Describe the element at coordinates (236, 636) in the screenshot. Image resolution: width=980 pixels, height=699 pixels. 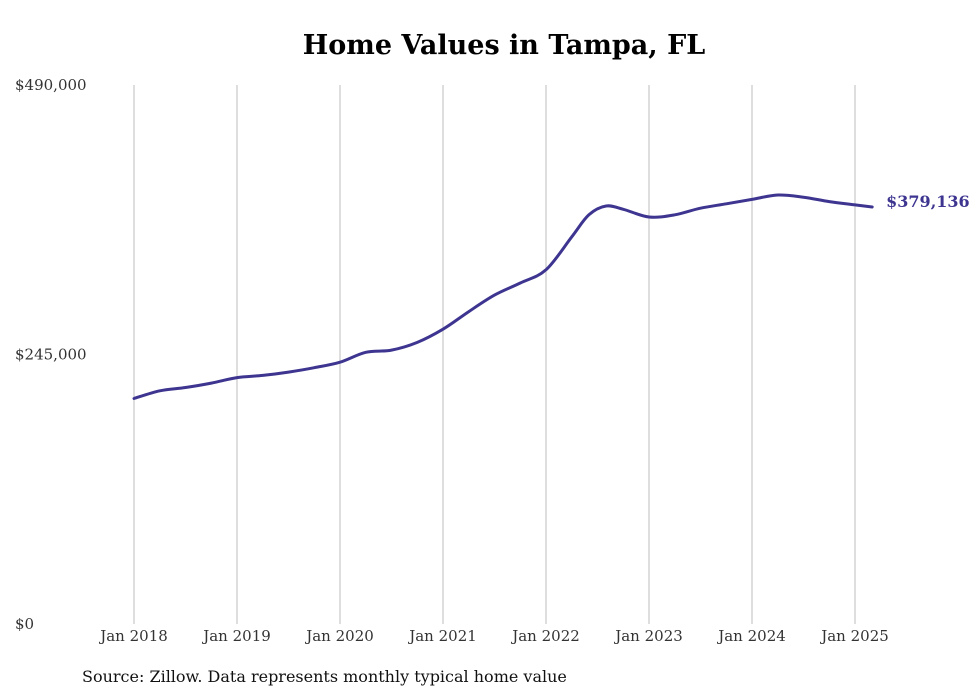
I see `x-tick-label: Jan 2019` at that location.